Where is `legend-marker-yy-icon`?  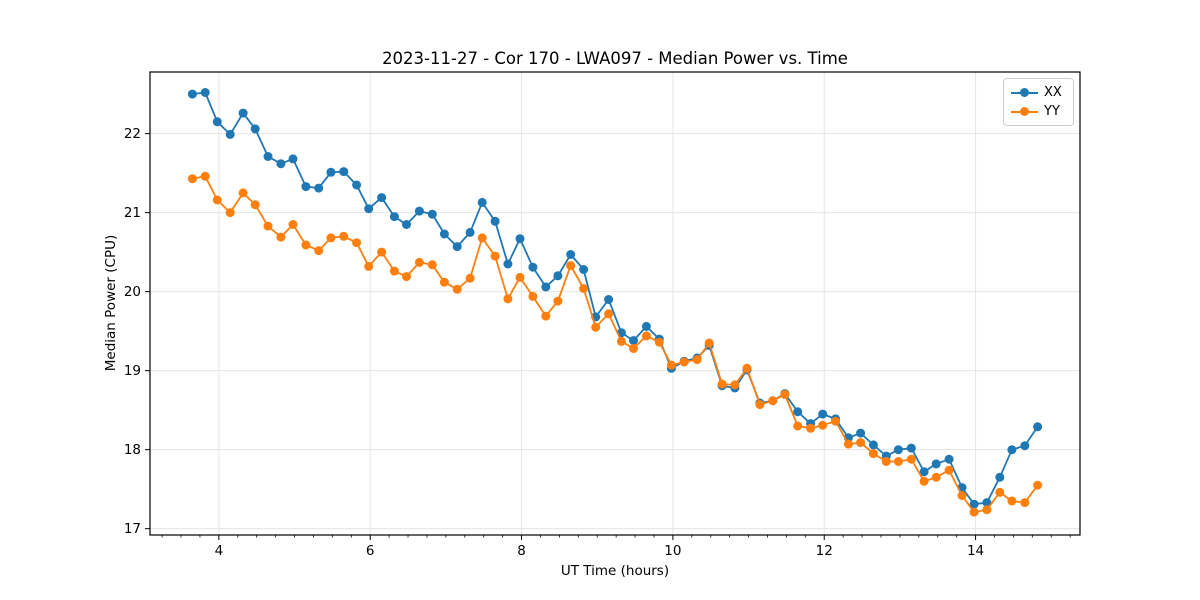 legend-marker-yy-icon is located at coordinates (1024, 111).